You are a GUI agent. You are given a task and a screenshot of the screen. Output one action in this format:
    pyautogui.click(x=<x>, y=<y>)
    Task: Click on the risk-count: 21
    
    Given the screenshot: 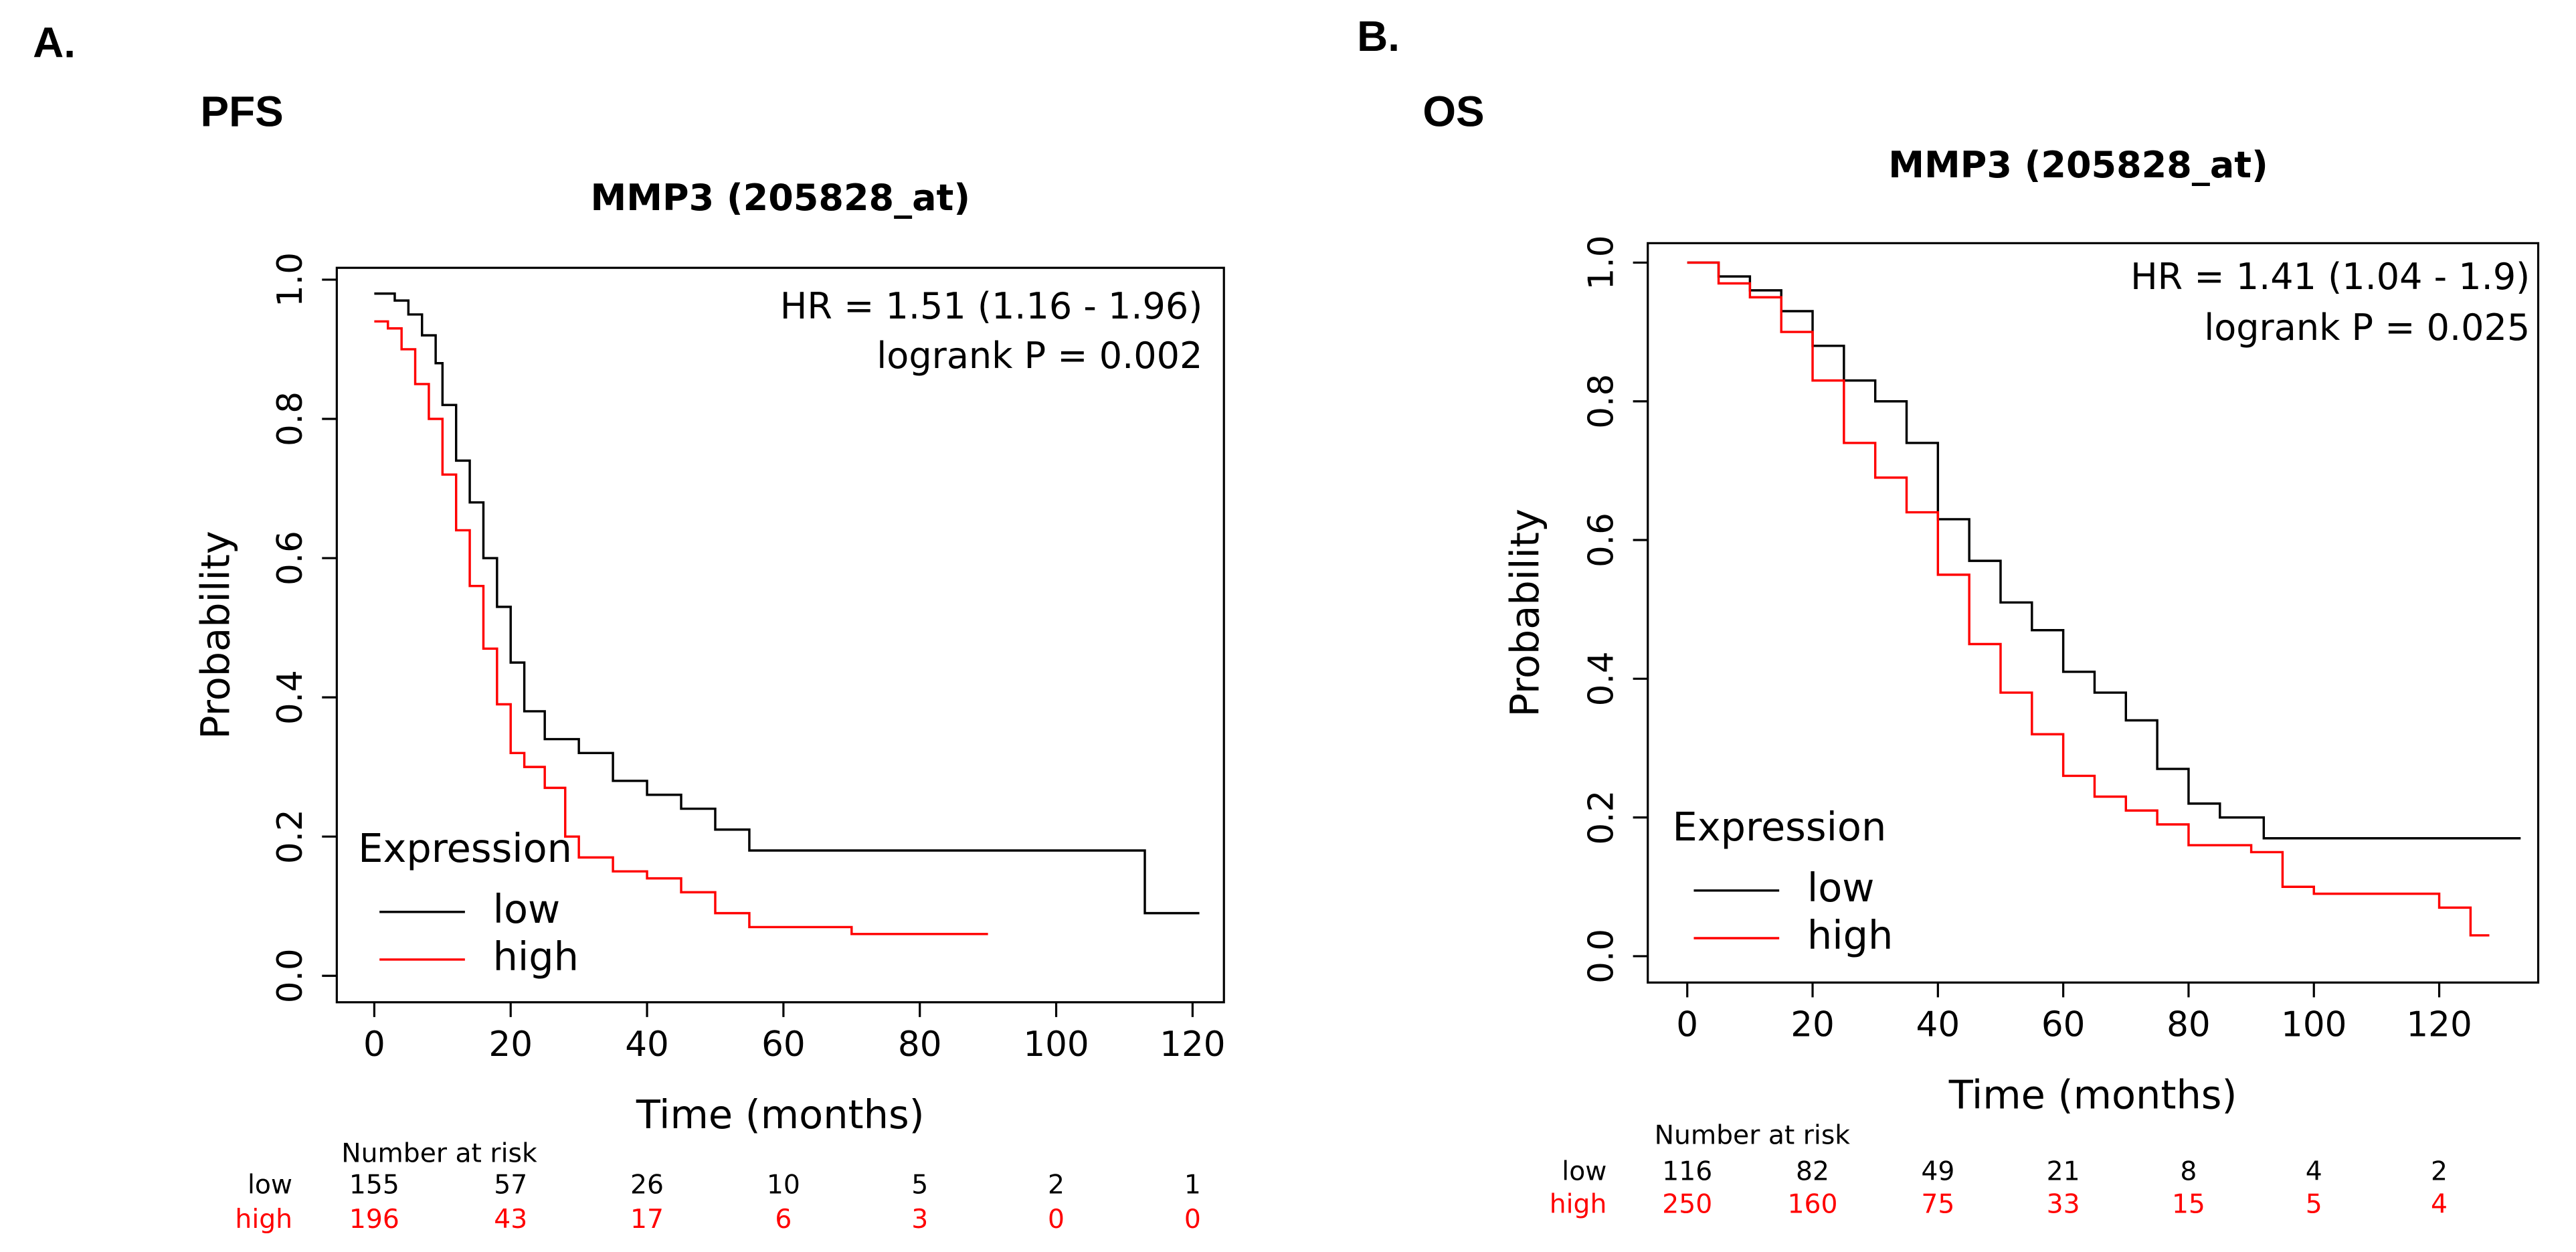 What is the action you would take?
    pyautogui.click(x=2063, y=1172)
    